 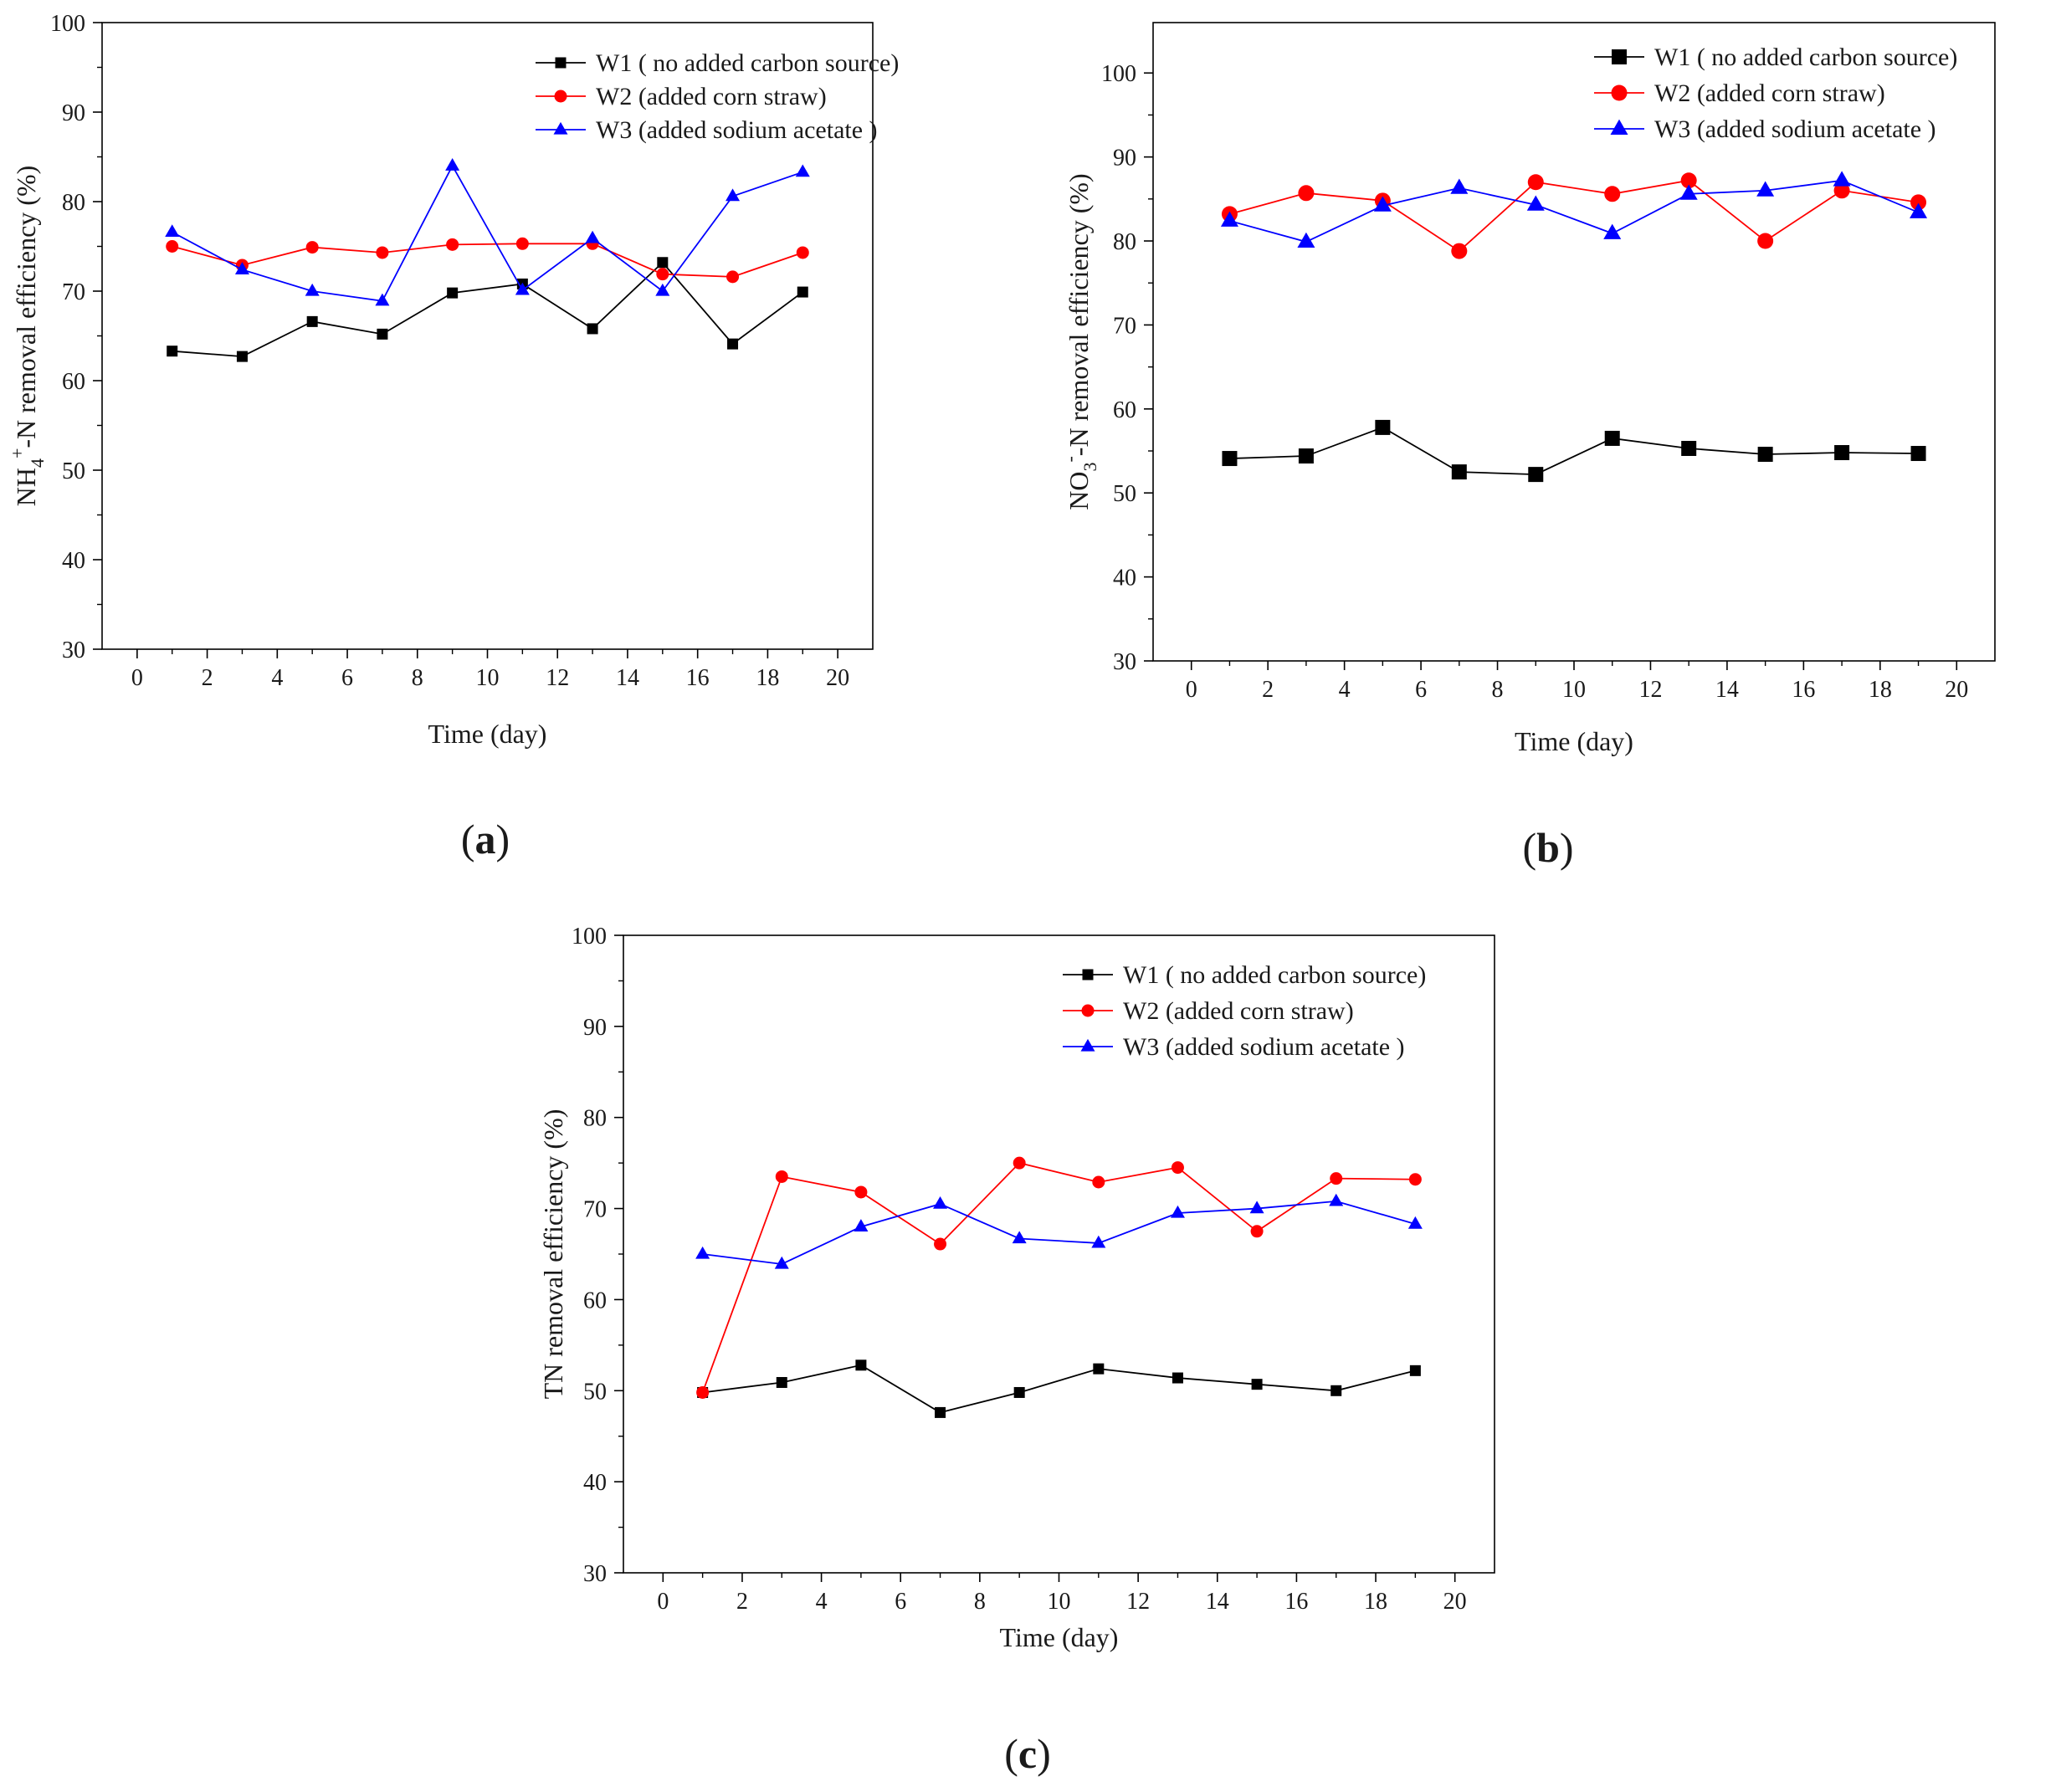 I want to click on panel-label: (c), so click(x=1027, y=1753).